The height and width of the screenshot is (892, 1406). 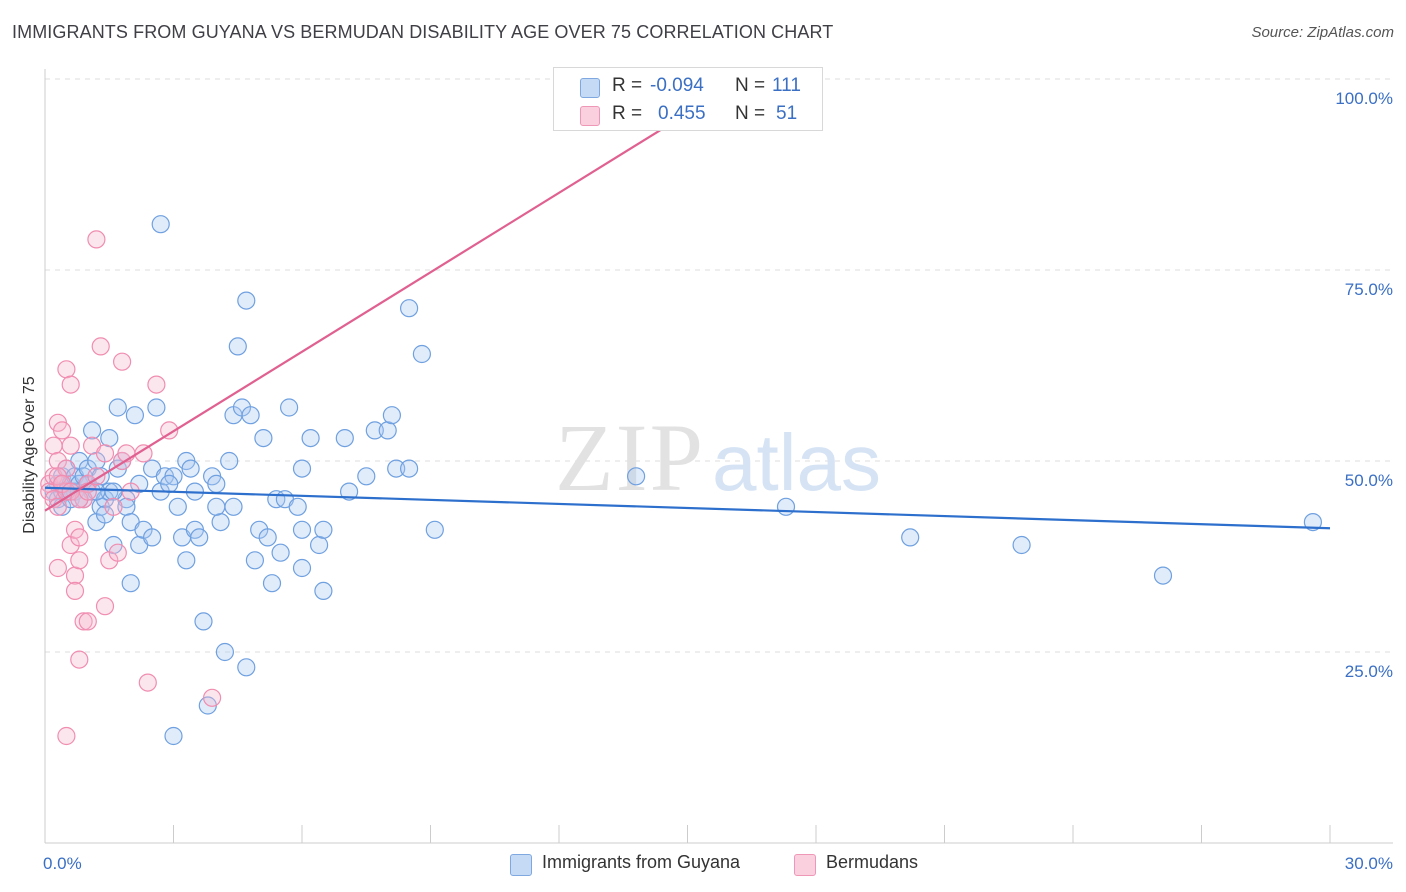 What do you see at coordinates (682, 113) in the screenshot?
I see `legend-r-value: 0.455` at bounding box center [682, 113].